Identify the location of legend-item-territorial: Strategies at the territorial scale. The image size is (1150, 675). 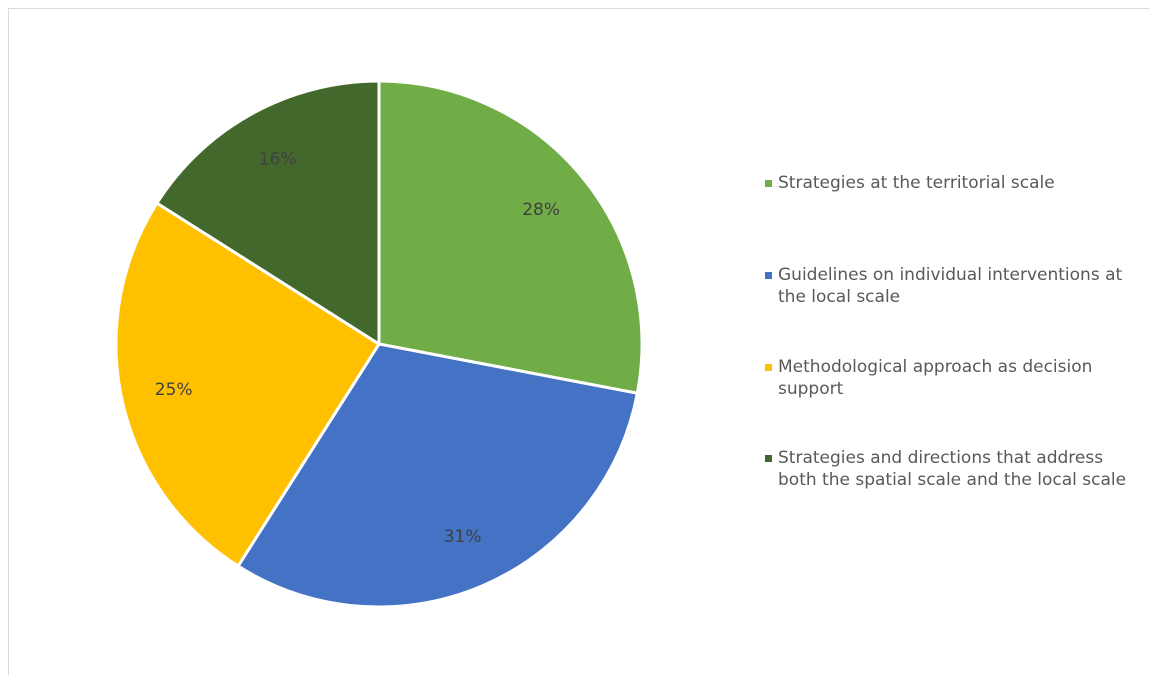
(955, 183).